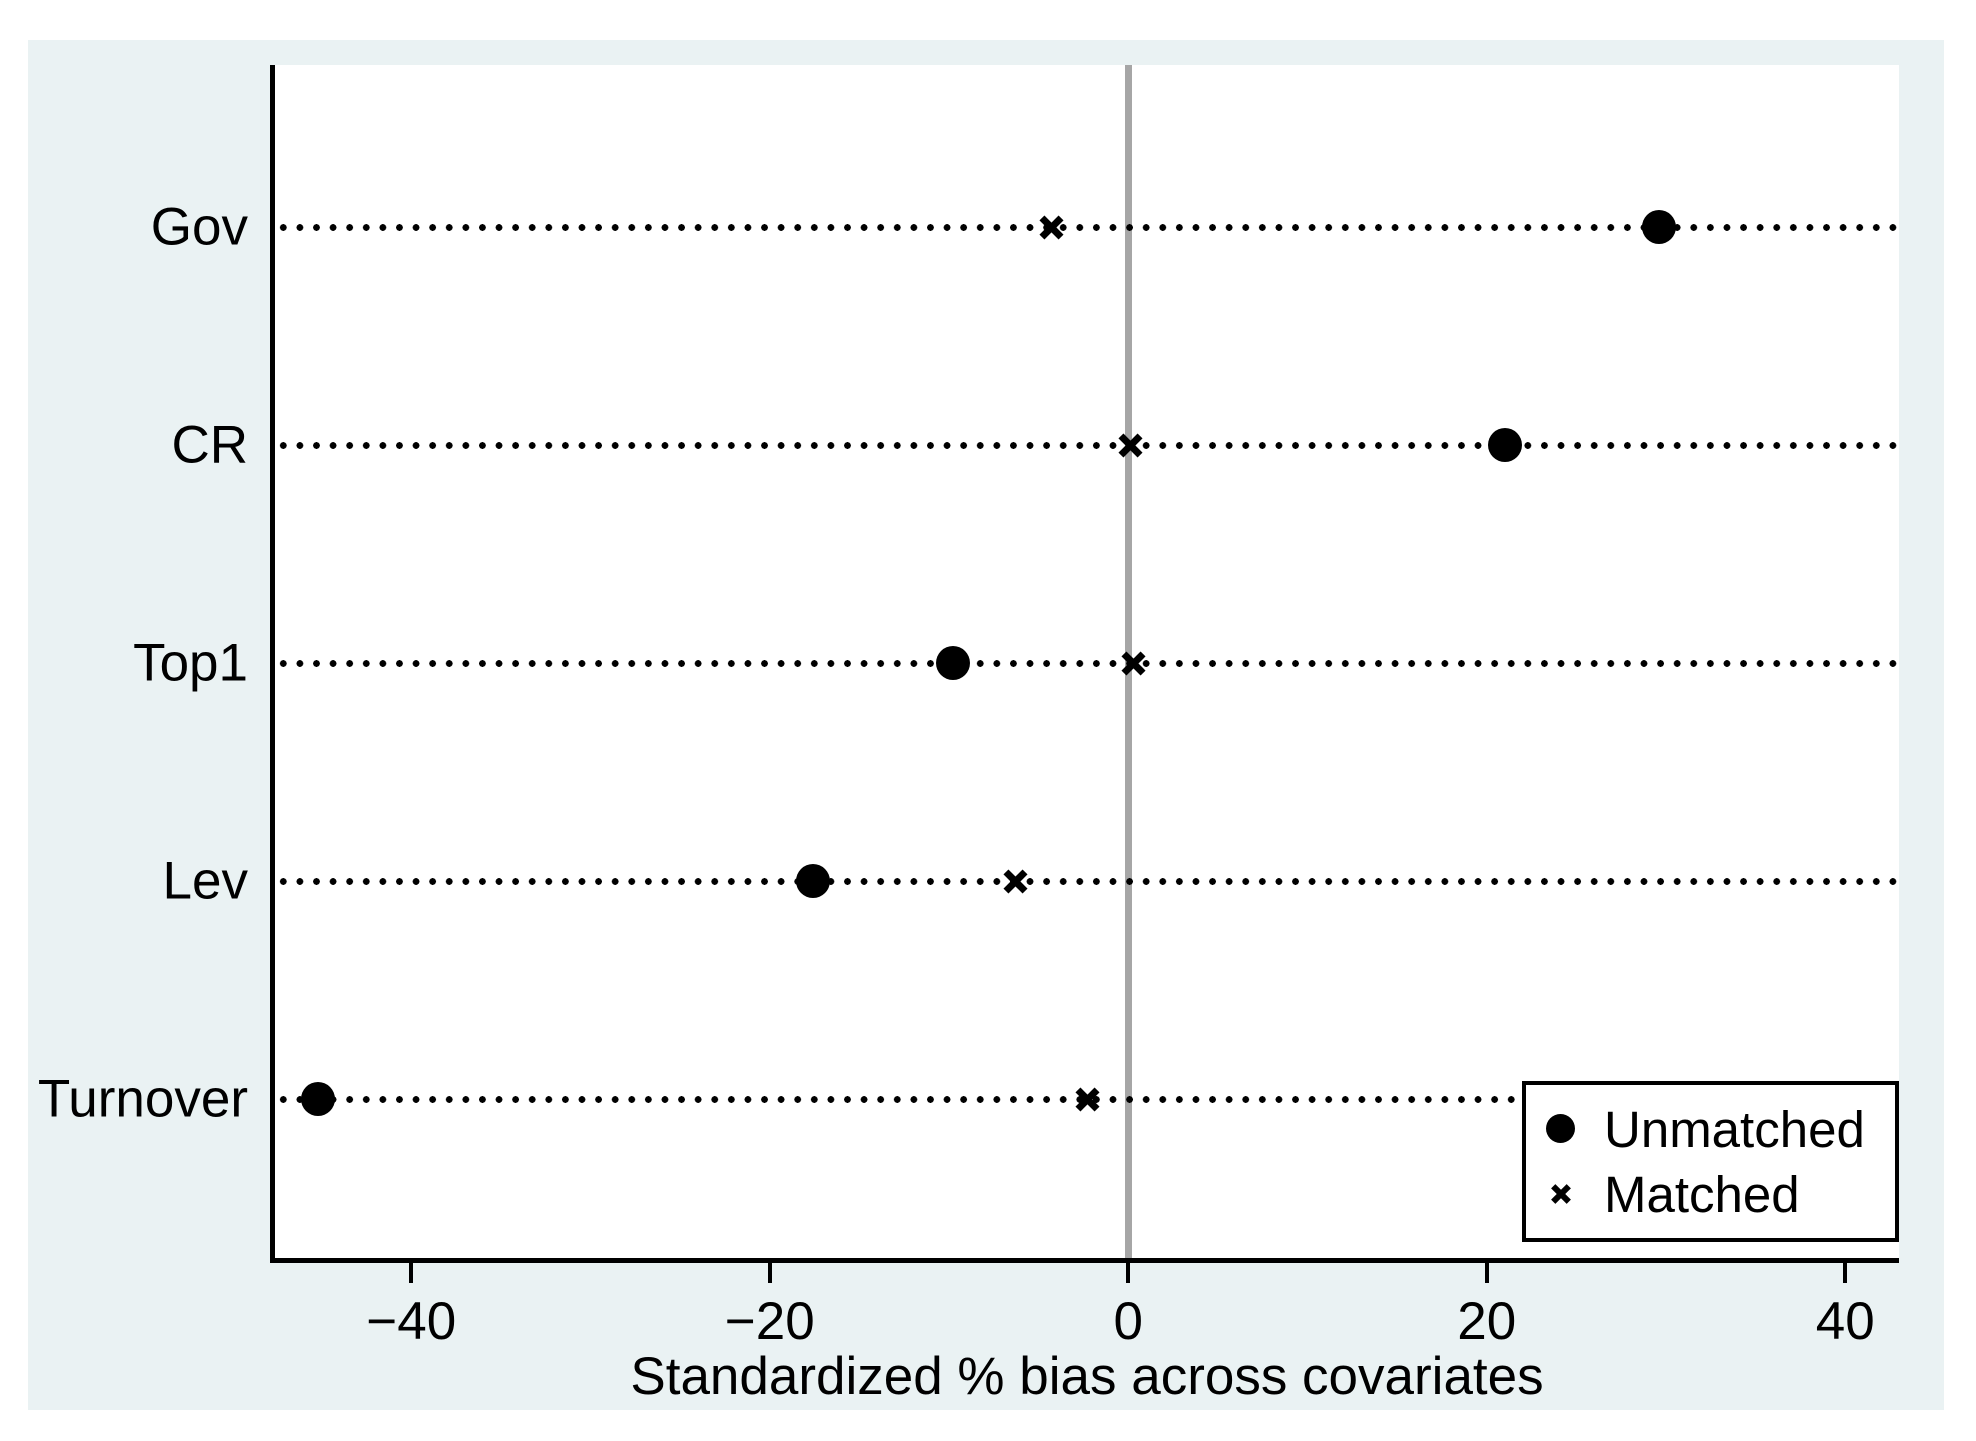  Describe the element at coordinates (1130, 445) in the screenshot. I see `matched-marker-cr` at that location.